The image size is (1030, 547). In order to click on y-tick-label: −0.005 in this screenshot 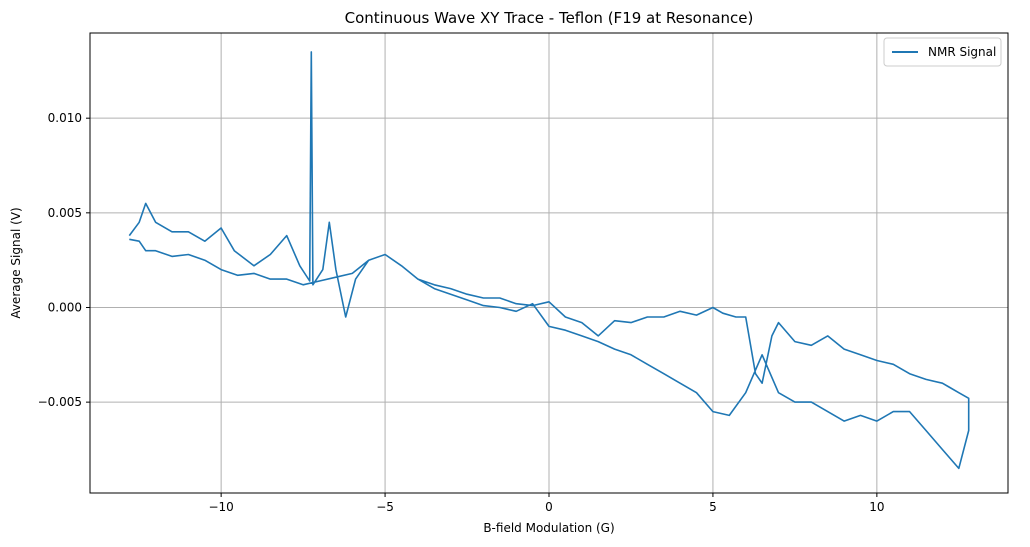, I will do `click(60, 402)`.